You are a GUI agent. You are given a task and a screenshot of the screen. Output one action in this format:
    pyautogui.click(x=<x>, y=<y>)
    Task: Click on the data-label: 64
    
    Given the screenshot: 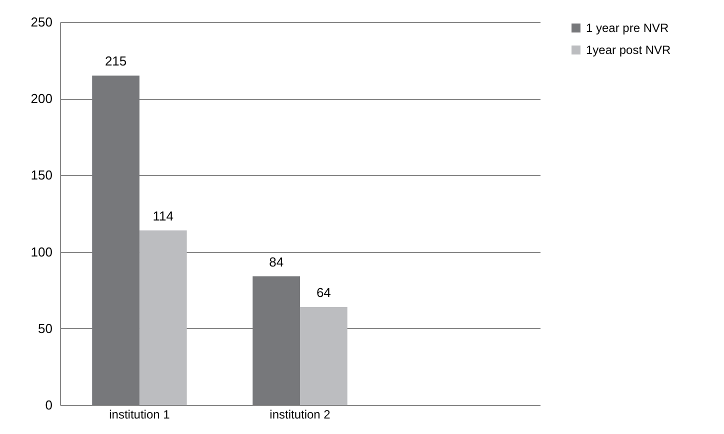 What is the action you would take?
    pyautogui.click(x=323, y=292)
    